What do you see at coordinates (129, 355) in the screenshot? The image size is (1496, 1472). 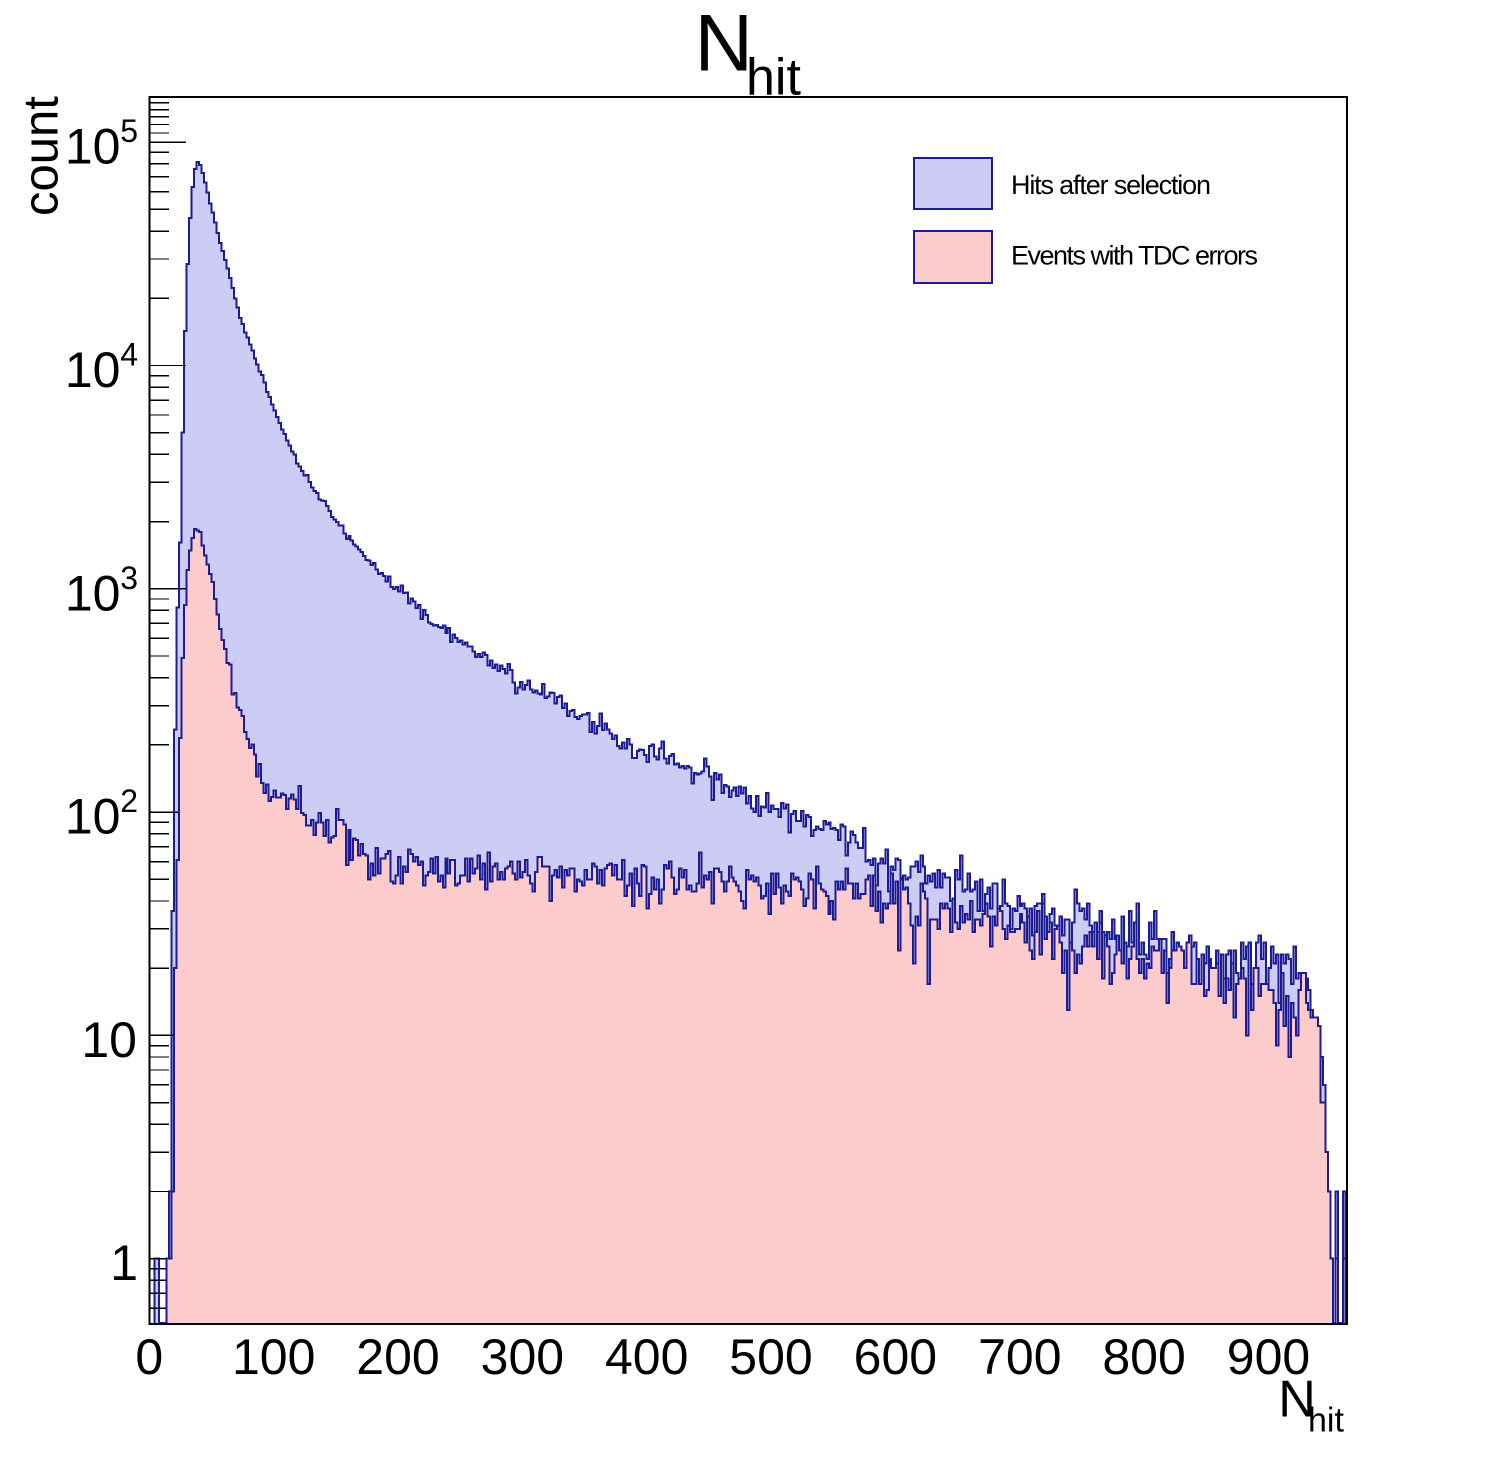 I see `svg-text: 4` at bounding box center [129, 355].